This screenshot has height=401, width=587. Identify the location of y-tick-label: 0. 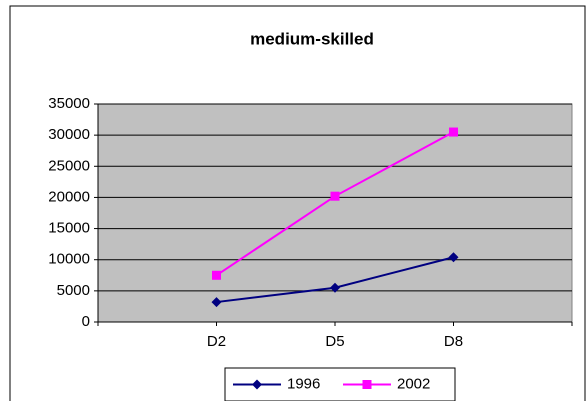
(86, 321).